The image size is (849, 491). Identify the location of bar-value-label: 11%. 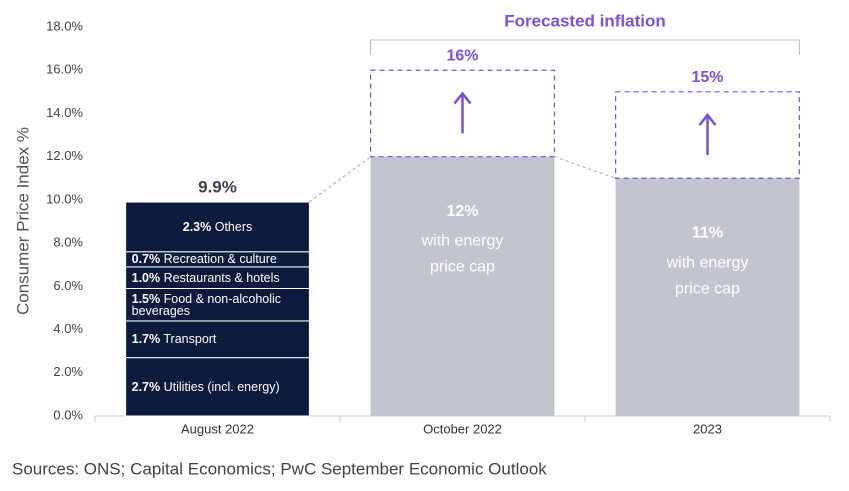
(707, 232).